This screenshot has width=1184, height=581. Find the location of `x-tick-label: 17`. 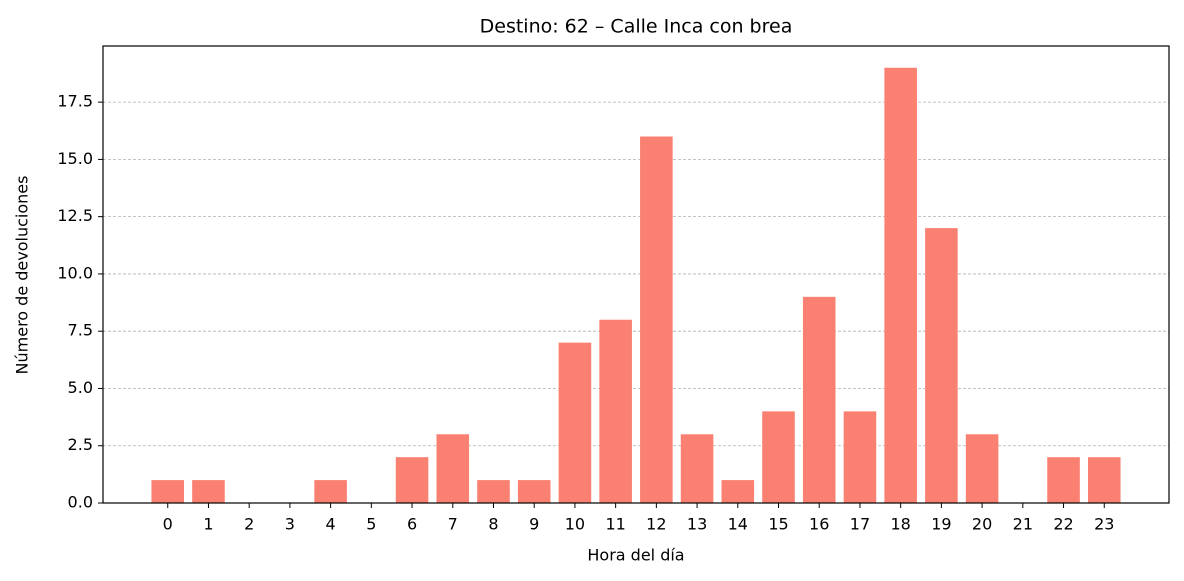

x-tick-label: 17 is located at coordinates (860, 524).